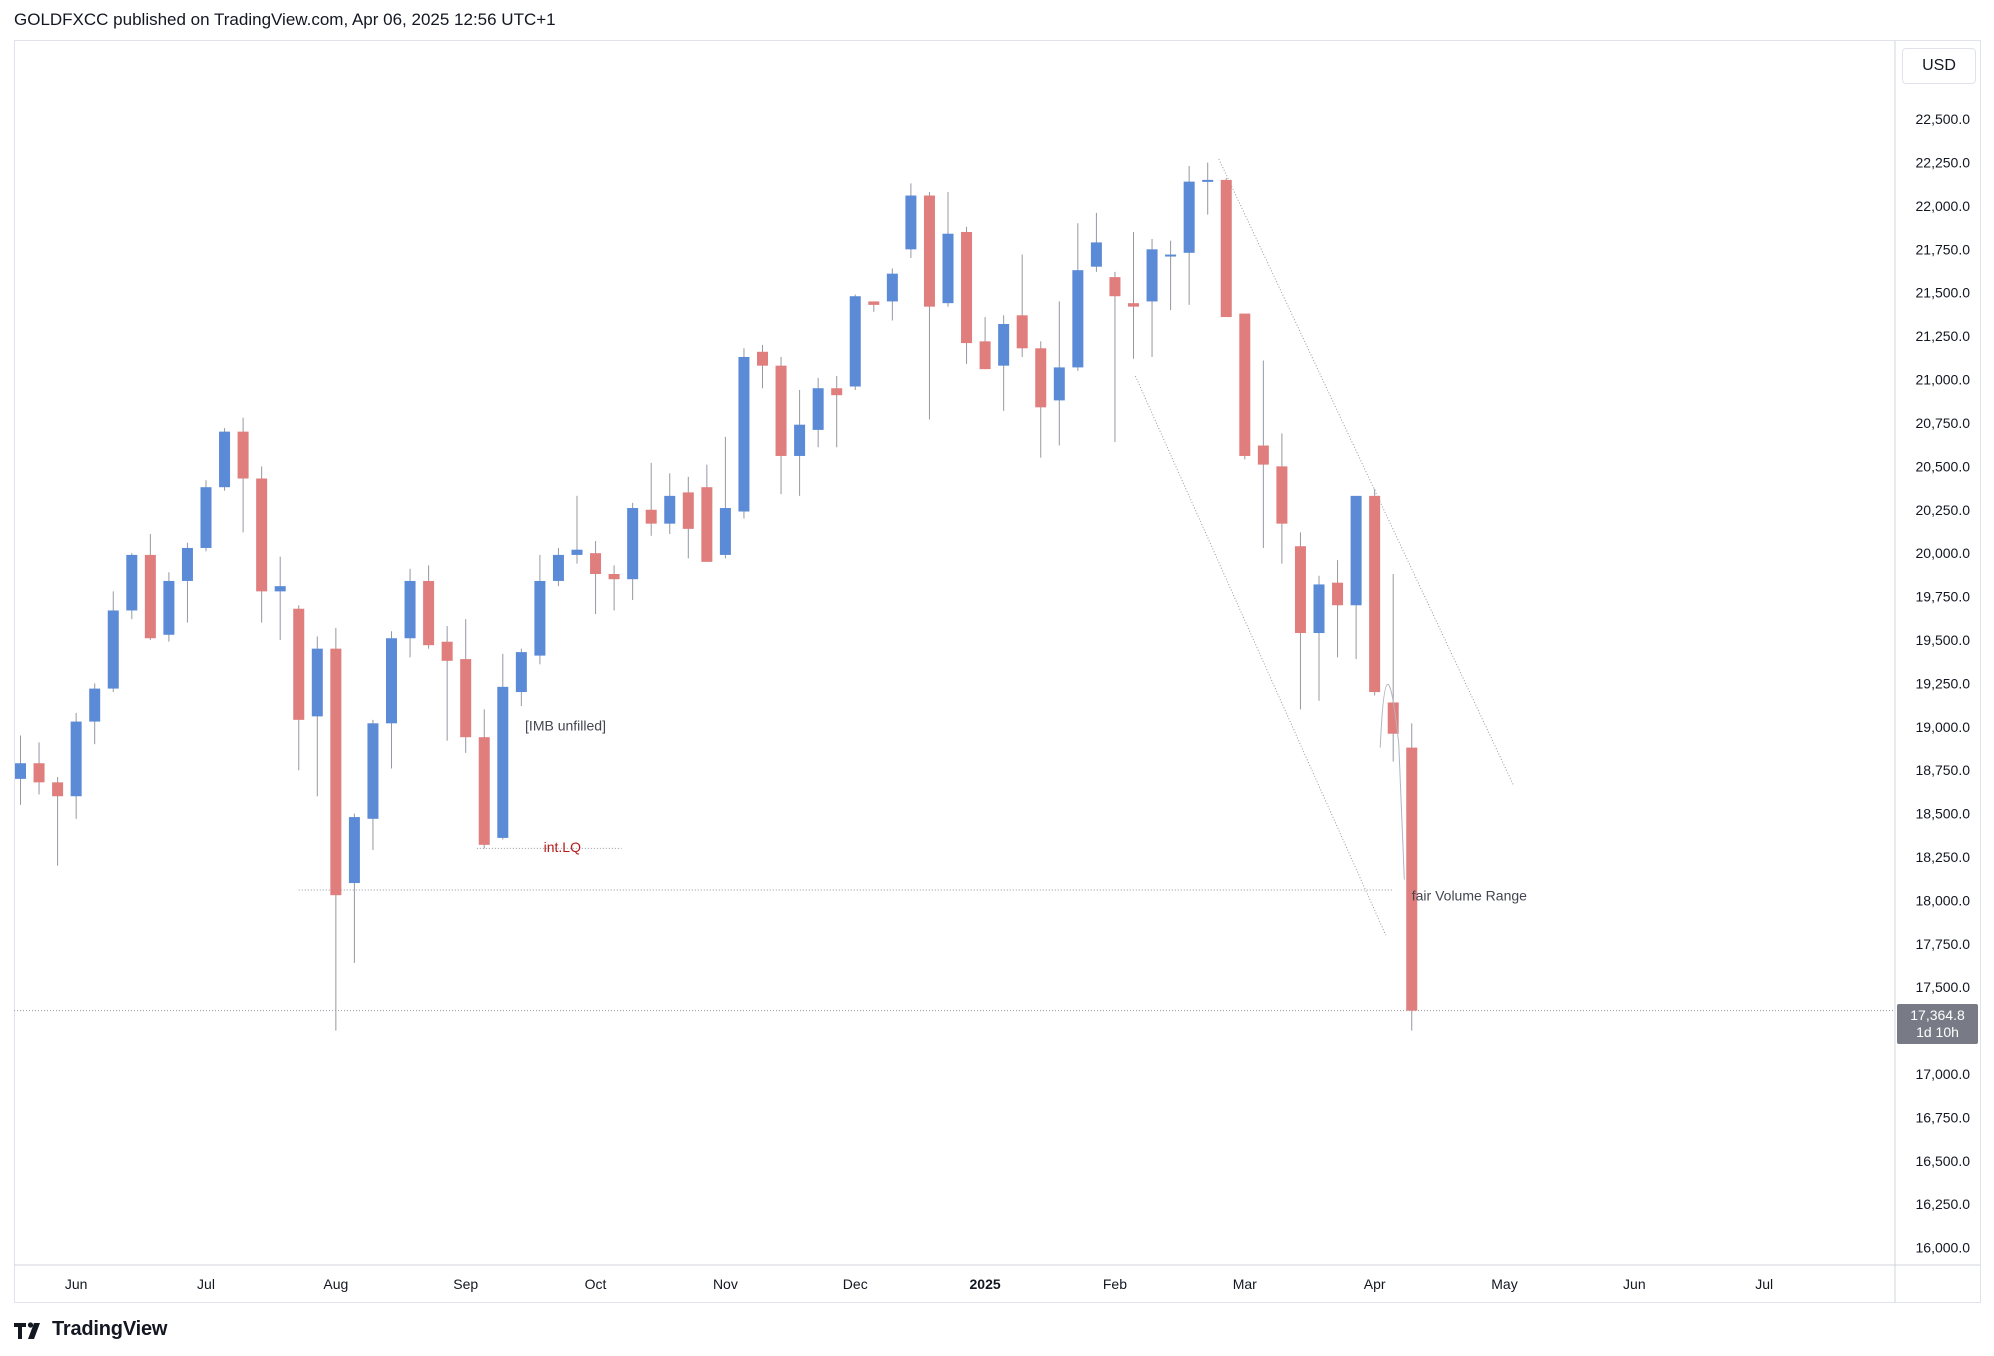  What do you see at coordinates (465, 1284) in the screenshot?
I see `x-tick-label: Sep` at bounding box center [465, 1284].